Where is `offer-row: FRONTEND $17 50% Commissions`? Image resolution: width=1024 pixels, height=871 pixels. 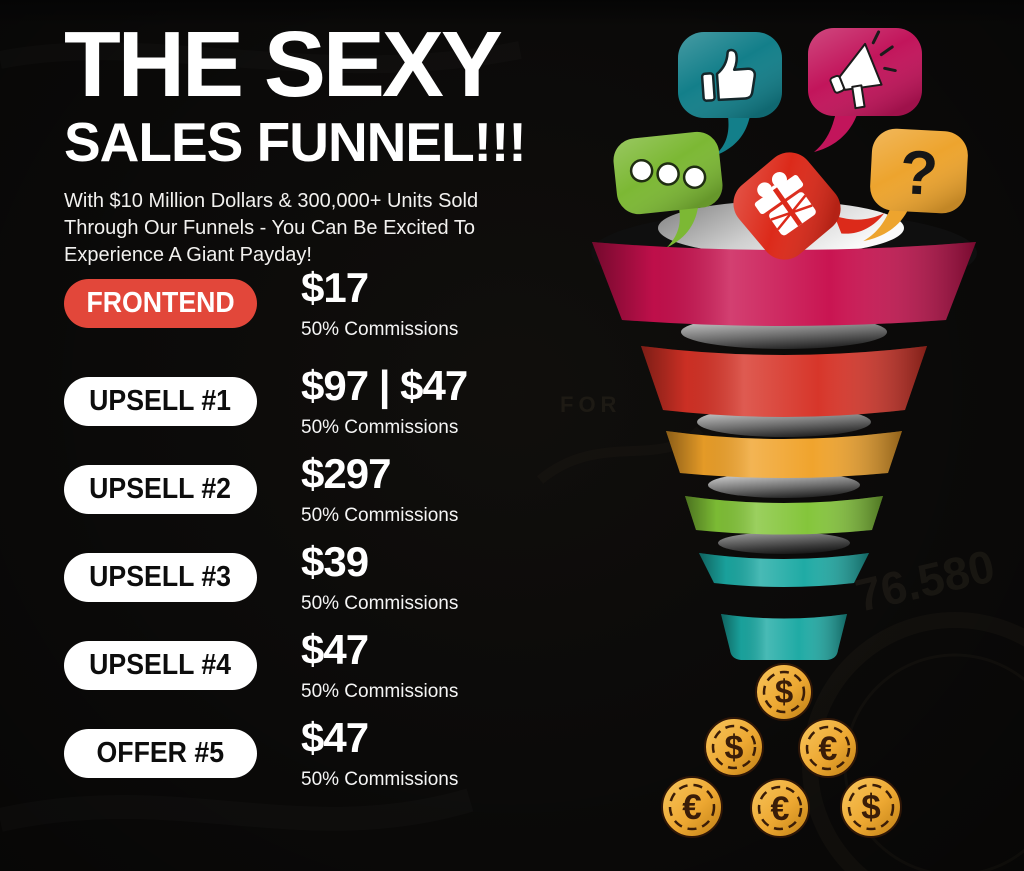 offer-row: FRONTEND $17 50% Commissions is located at coordinates (265, 303).